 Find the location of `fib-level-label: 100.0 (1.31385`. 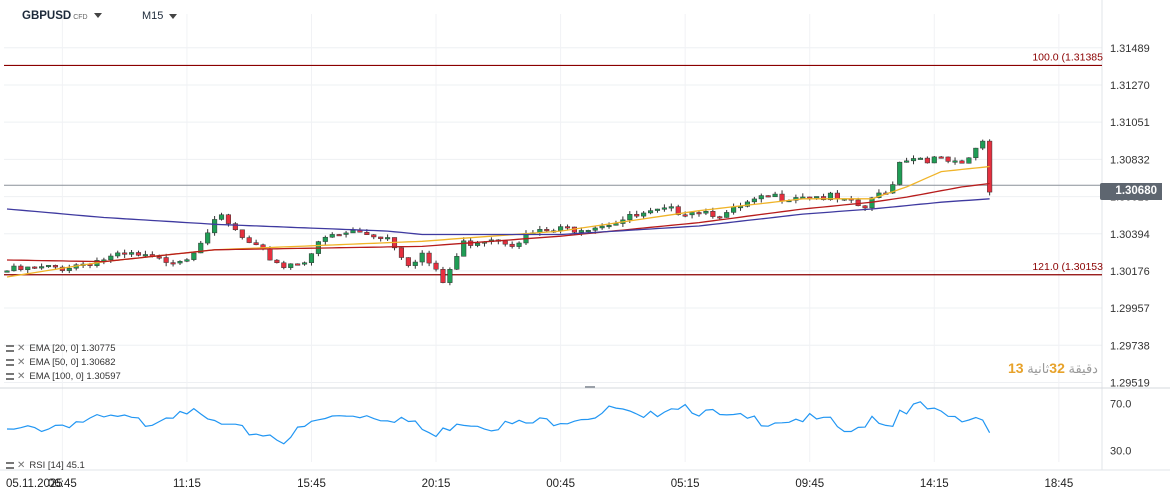

fib-level-label: 100.0 (1.31385 is located at coordinates (1067, 57).